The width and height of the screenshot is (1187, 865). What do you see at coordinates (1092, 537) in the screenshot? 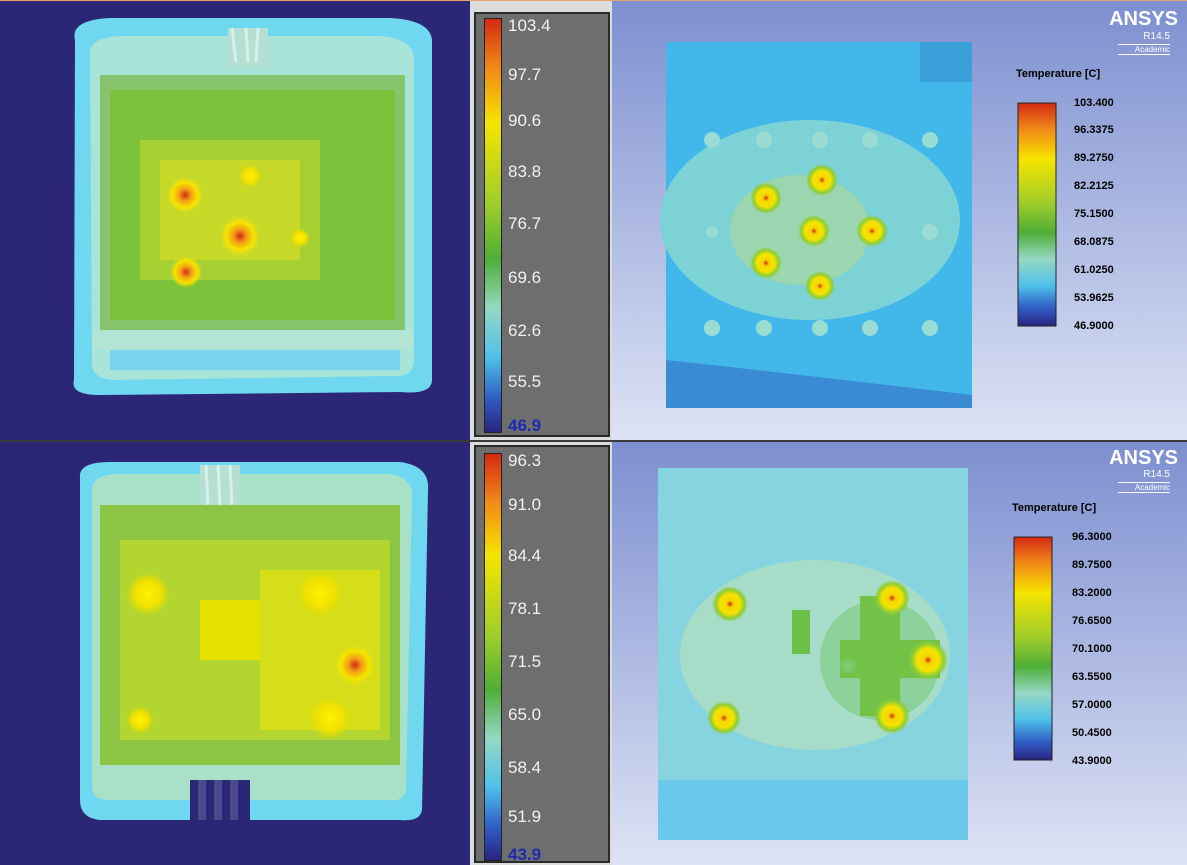
I see `legend-value: 96.3000` at bounding box center [1092, 537].